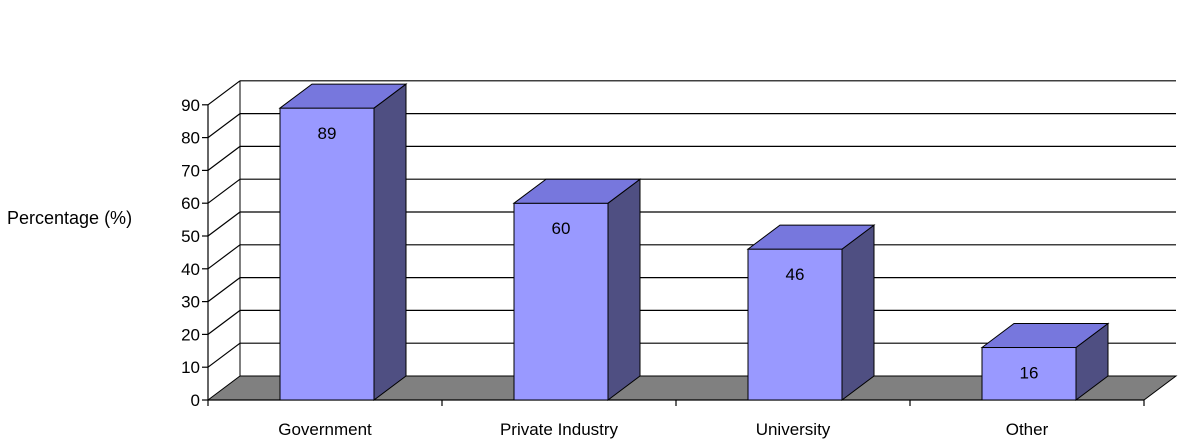  What do you see at coordinates (1027, 429) in the screenshot?
I see `x-category-label-3: Other` at bounding box center [1027, 429].